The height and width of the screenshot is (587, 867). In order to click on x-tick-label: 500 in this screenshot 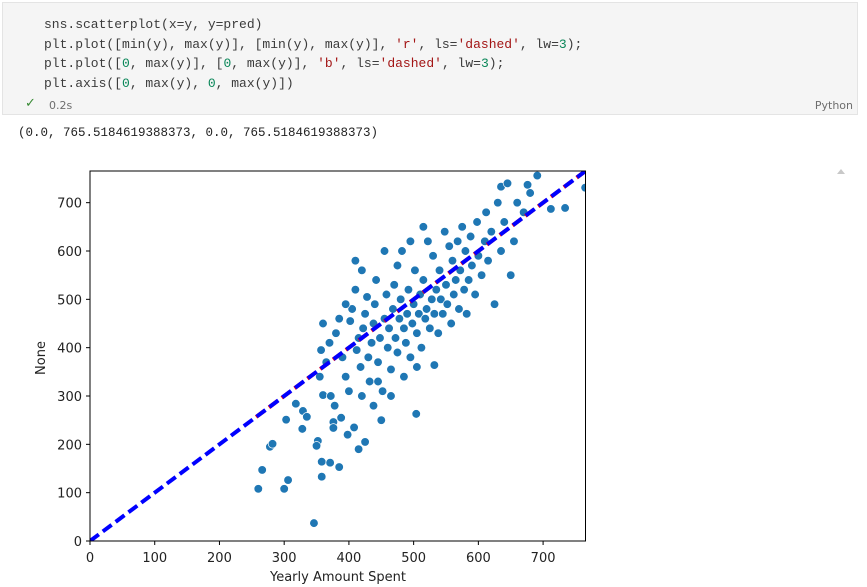, I will do `click(413, 558)`.